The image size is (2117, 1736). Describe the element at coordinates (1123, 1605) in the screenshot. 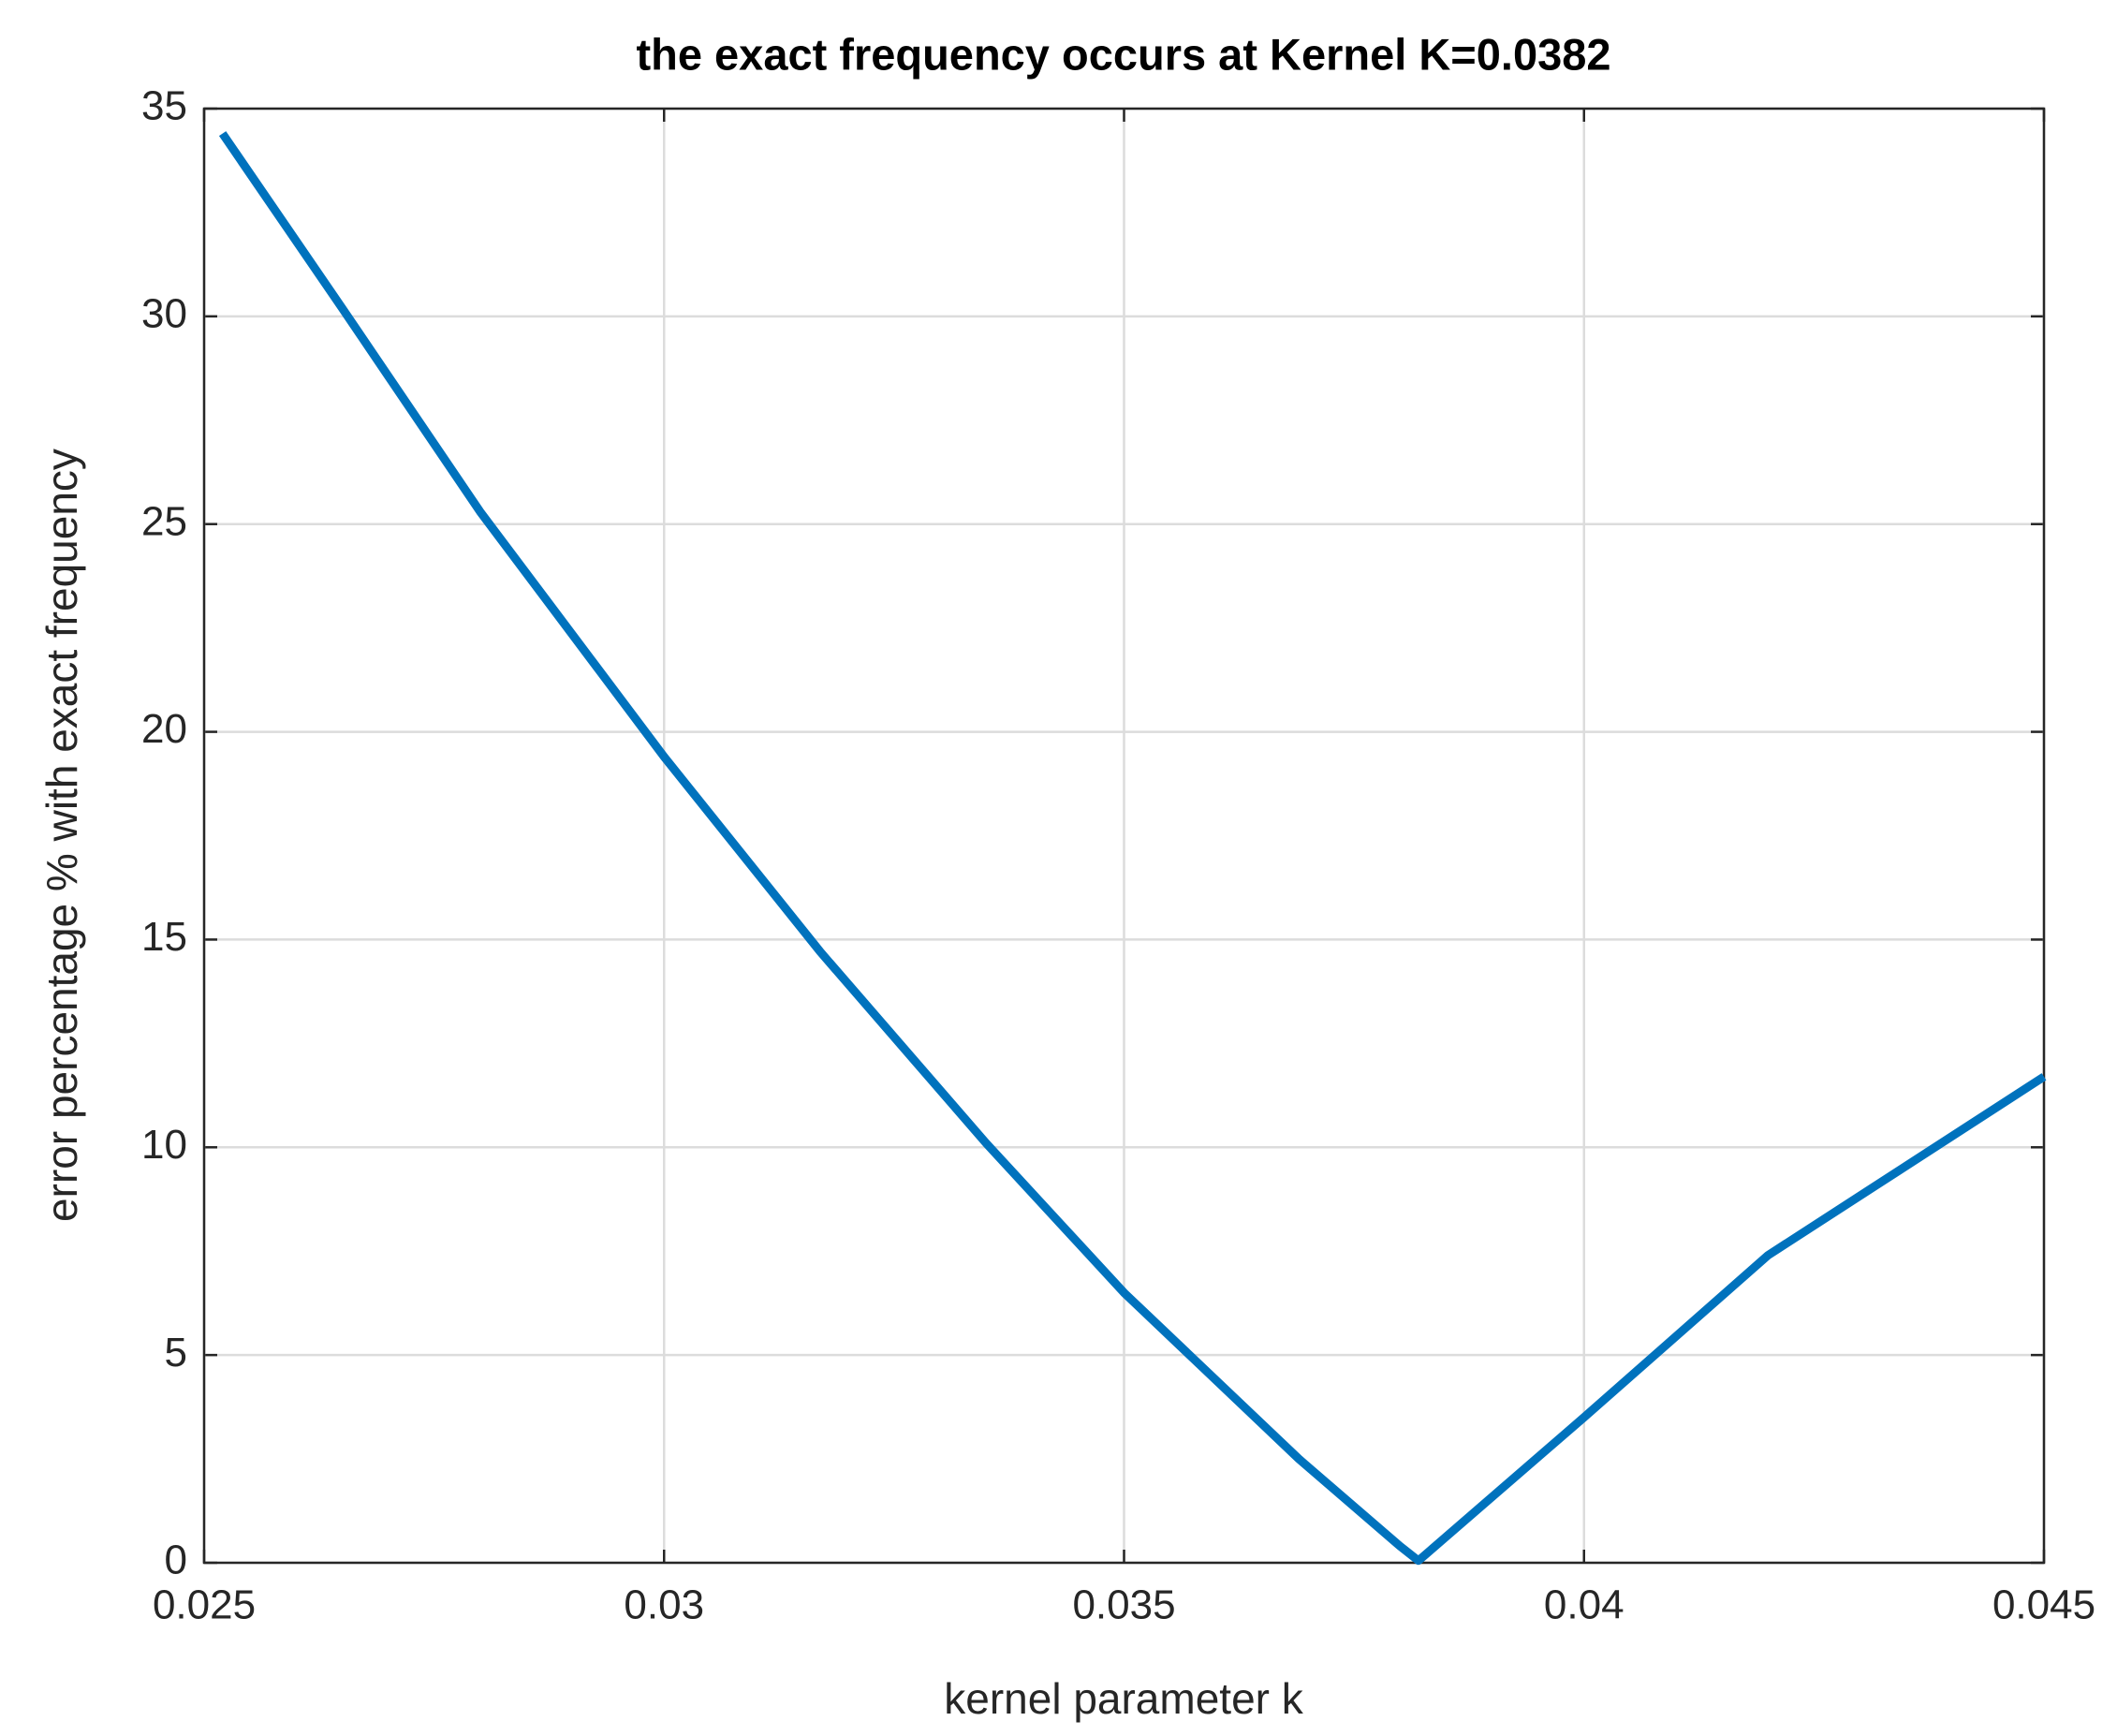

I see `x-tick-label: 0.035` at that location.